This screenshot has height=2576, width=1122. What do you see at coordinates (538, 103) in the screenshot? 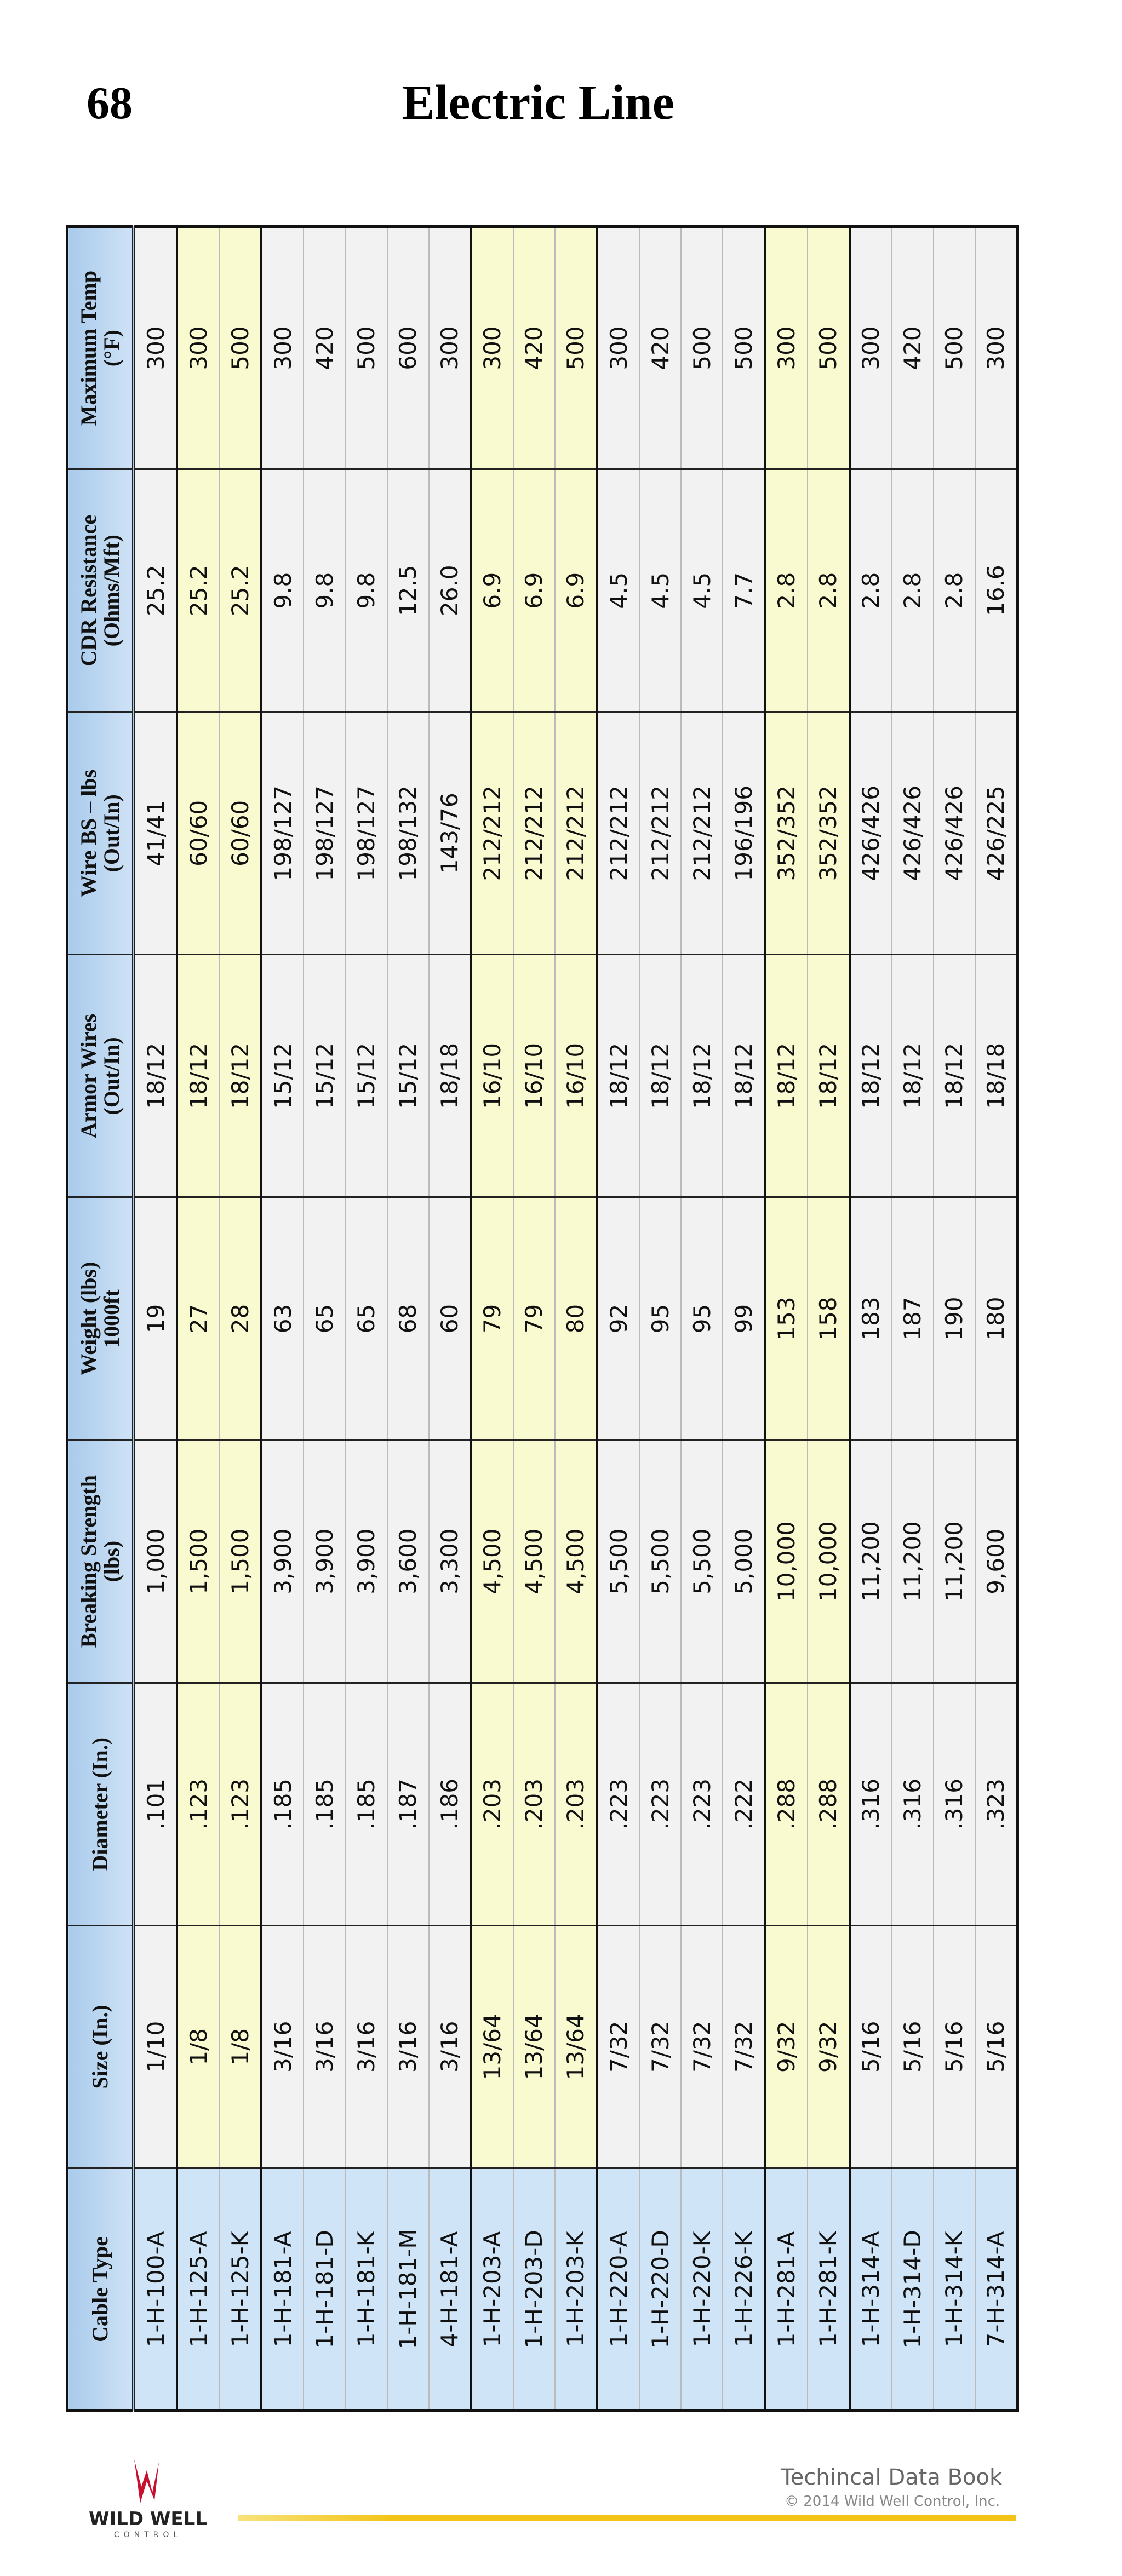
I see `page-title: Electric Line` at bounding box center [538, 103].